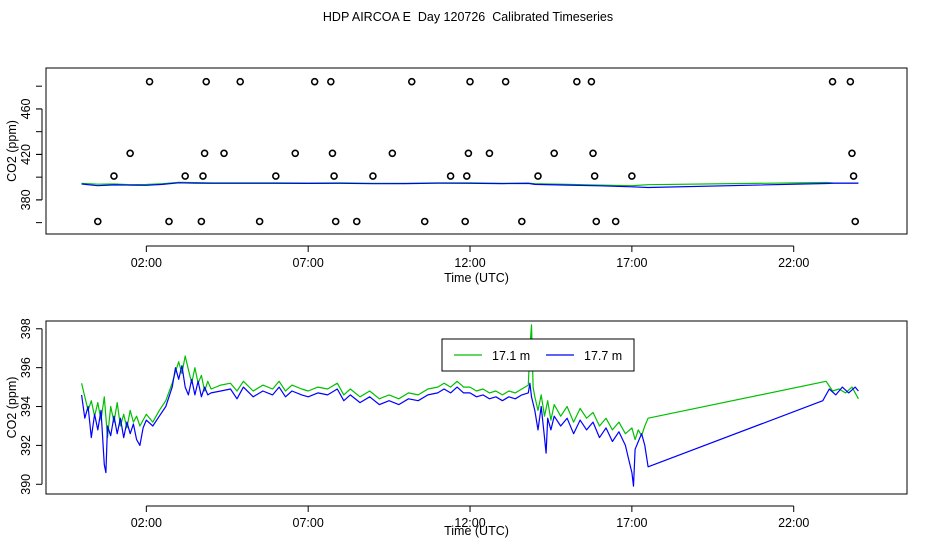 The image size is (936, 540). Describe the element at coordinates (26, 328) in the screenshot. I see `y-tick-label: 398` at that location.